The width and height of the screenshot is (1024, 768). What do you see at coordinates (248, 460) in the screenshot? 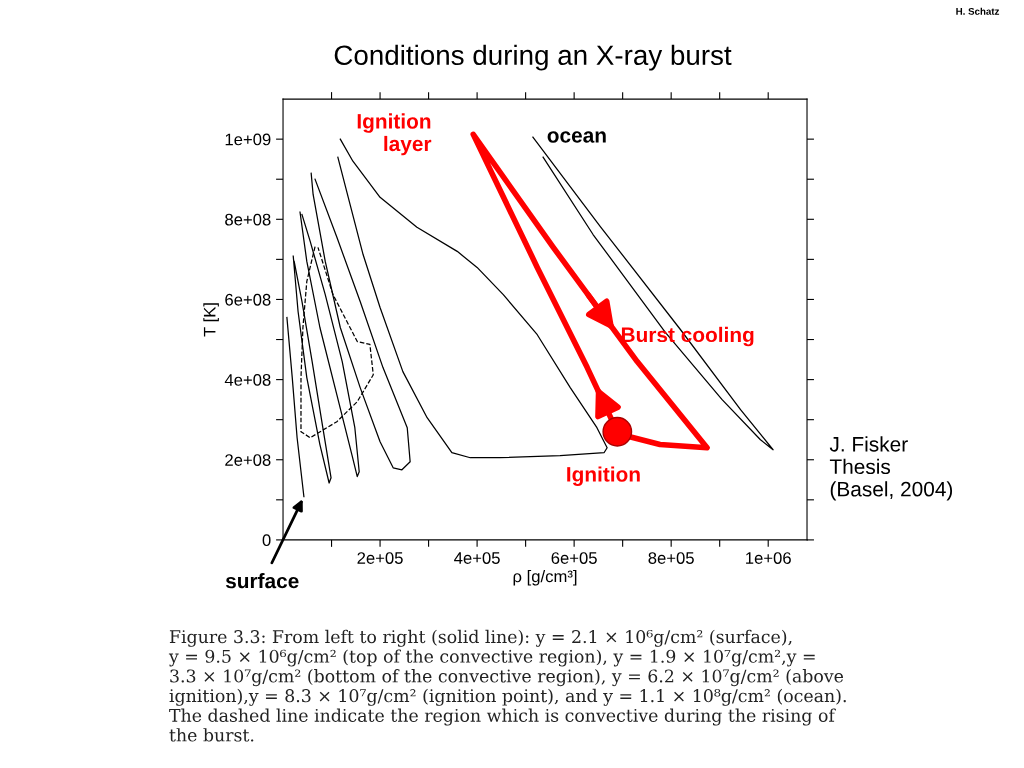
I see `y-tick-label: 2e+08` at bounding box center [248, 460].